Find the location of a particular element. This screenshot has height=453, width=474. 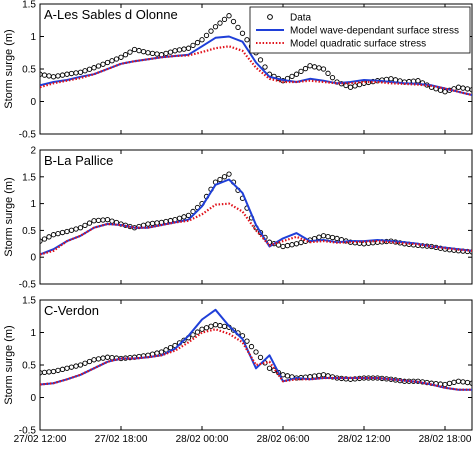

panel-title: B-La Pallice is located at coordinates (78, 160).